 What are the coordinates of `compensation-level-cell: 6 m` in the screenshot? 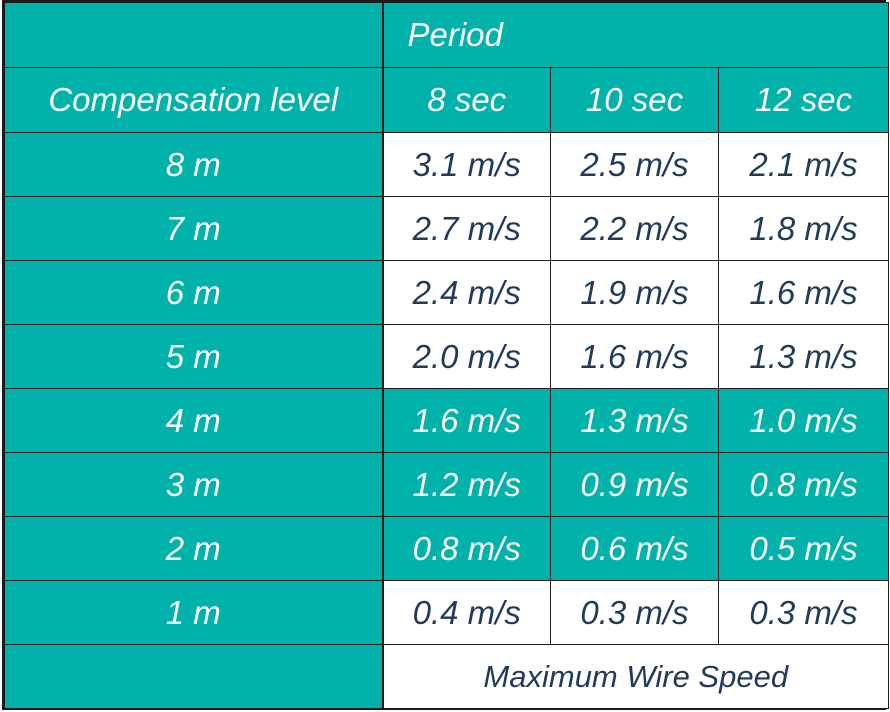 It's located at (194, 292).